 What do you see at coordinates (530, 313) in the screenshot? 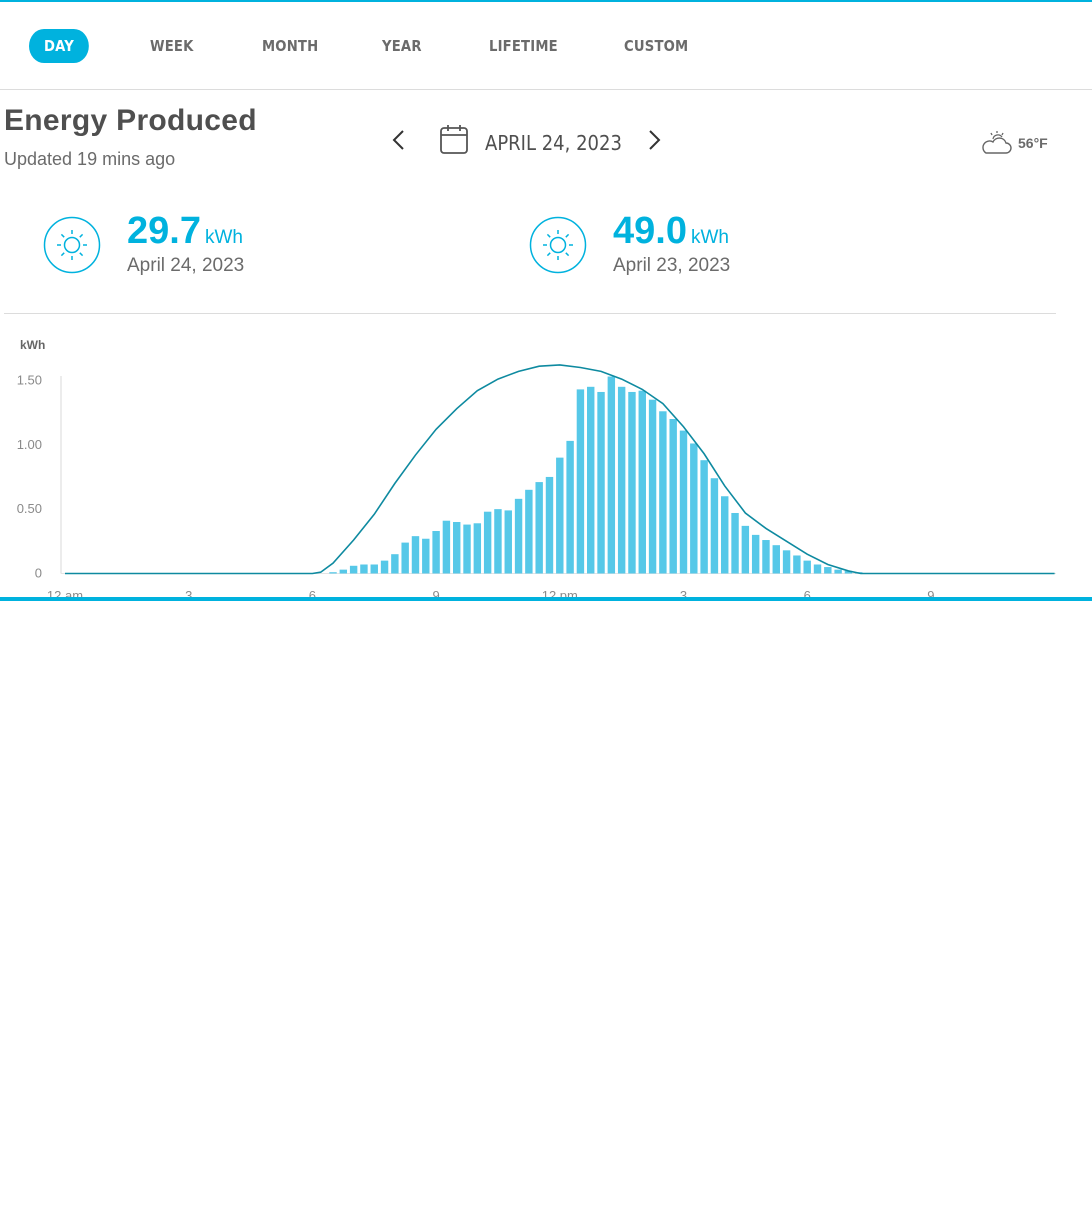
I see `divider` at bounding box center [530, 313].